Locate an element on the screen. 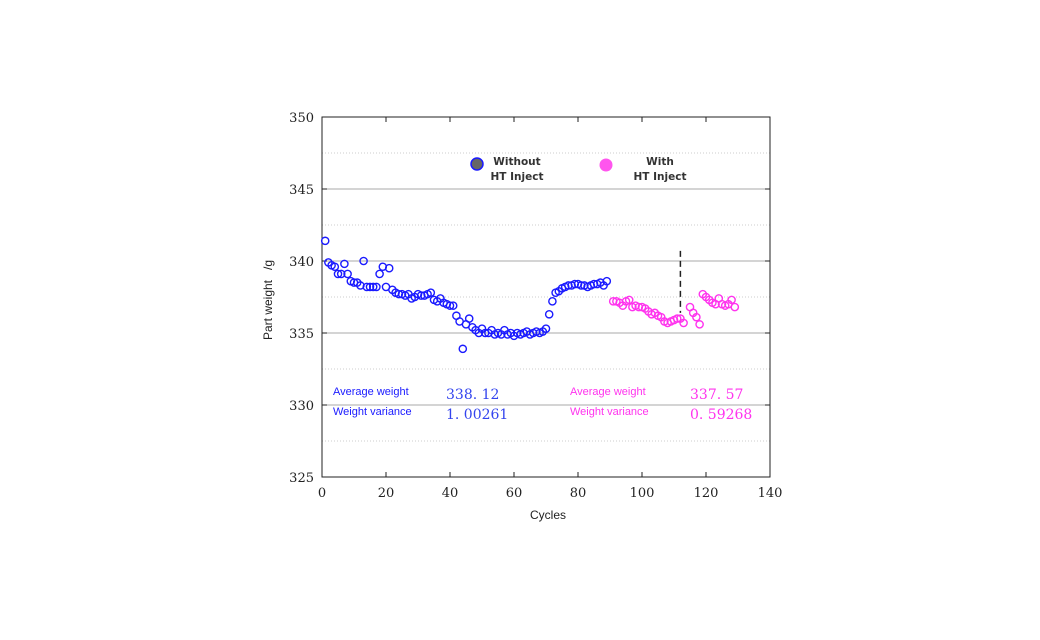  x-tick-label: 20 is located at coordinates (386, 493).